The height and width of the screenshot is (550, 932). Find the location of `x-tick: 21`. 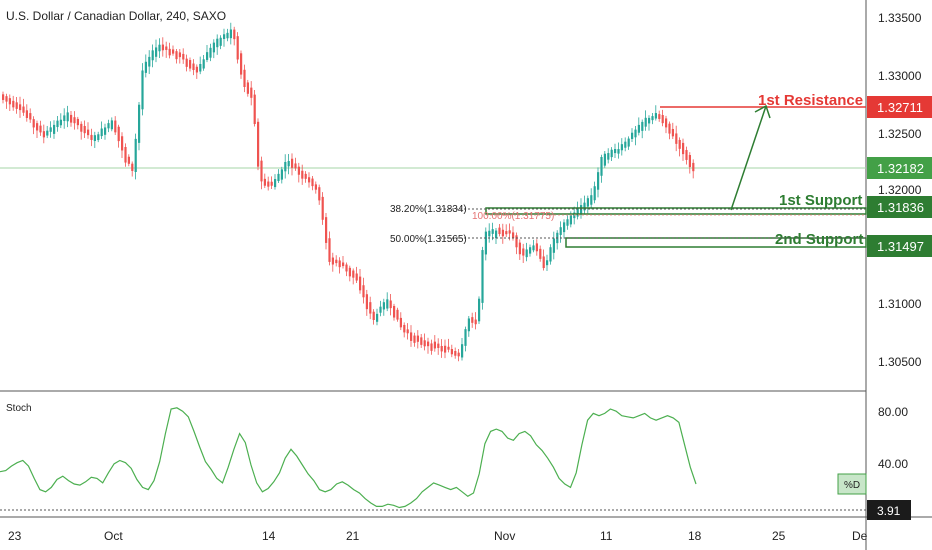

x-tick: 21 is located at coordinates (353, 536).